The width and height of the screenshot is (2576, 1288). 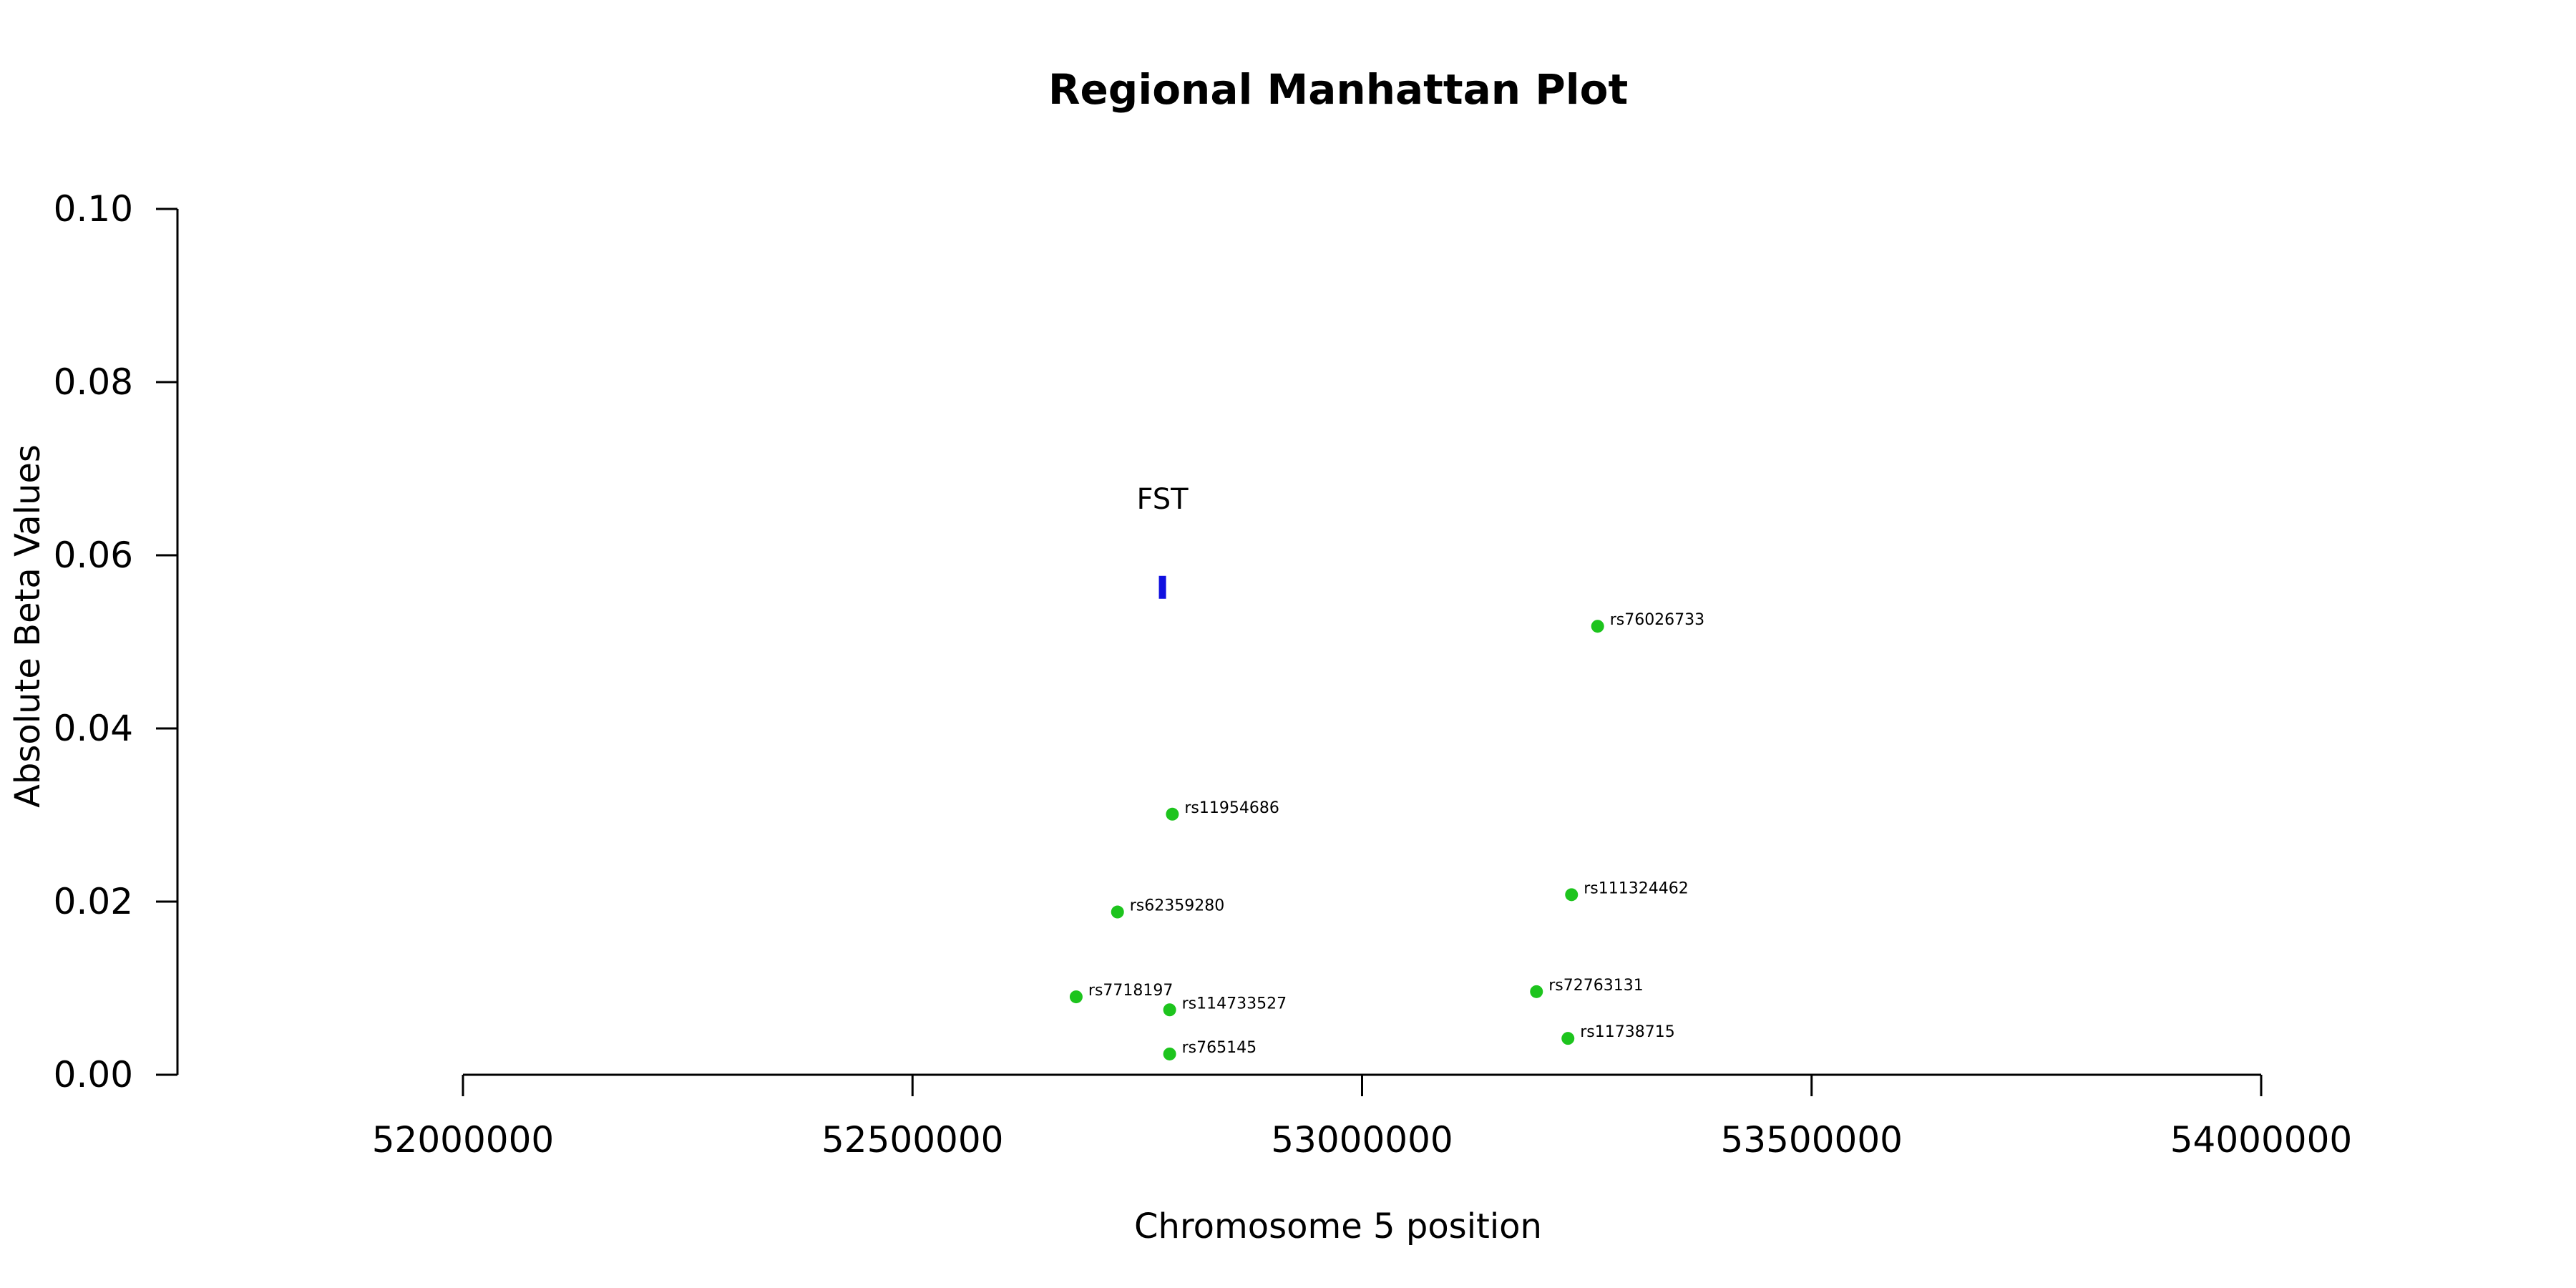 I want to click on y-tick-label: 0.06, so click(x=93, y=555).